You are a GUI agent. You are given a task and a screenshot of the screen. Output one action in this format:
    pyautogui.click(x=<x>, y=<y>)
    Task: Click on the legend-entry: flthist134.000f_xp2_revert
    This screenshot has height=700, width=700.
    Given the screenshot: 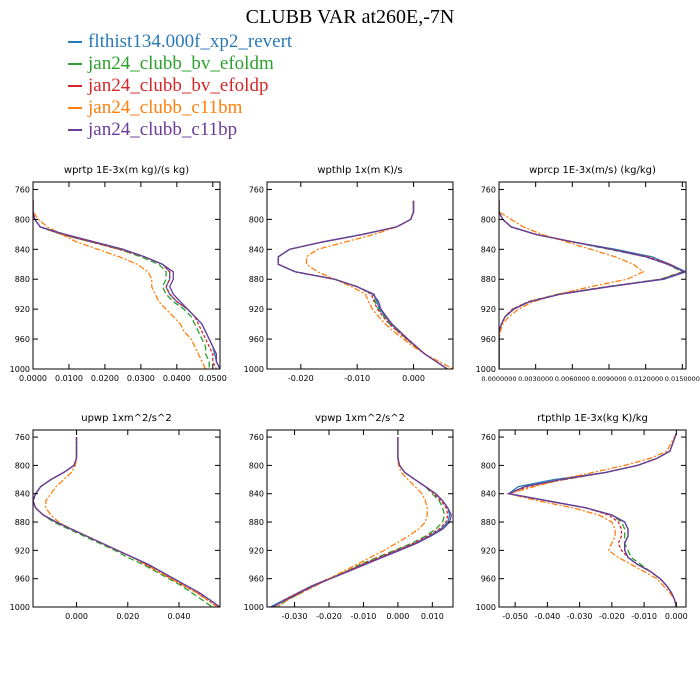 What is the action you would take?
    pyautogui.click(x=180, y=42)
    